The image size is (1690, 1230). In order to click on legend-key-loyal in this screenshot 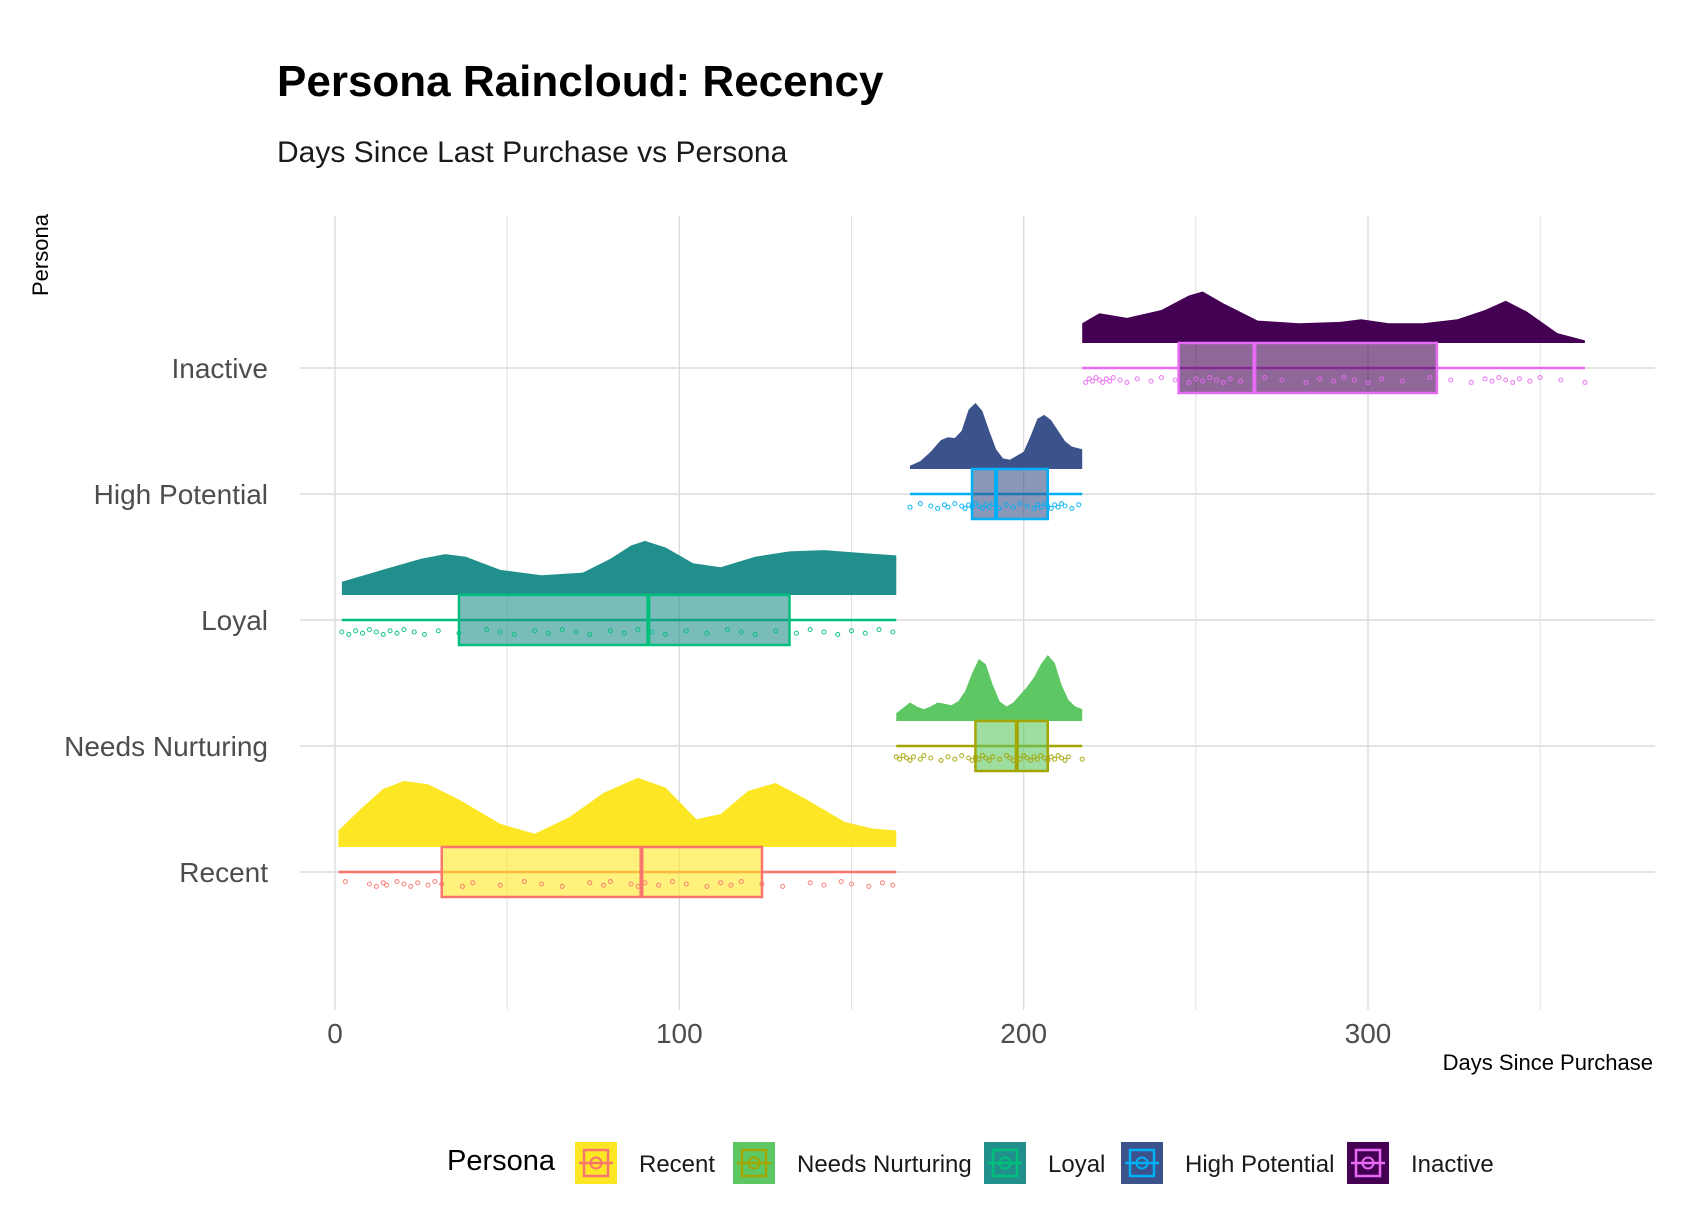, I will do `click(1005, 1163)`.